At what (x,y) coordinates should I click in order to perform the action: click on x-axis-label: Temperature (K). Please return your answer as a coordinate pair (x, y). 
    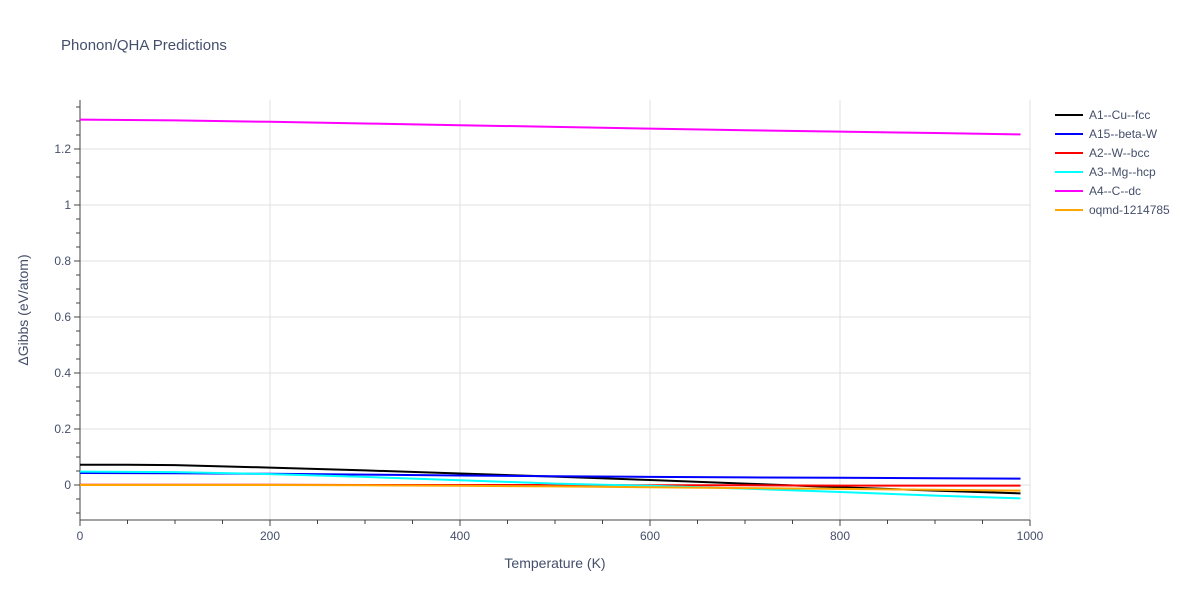
    Looking at the image, I should click on (554, 563).